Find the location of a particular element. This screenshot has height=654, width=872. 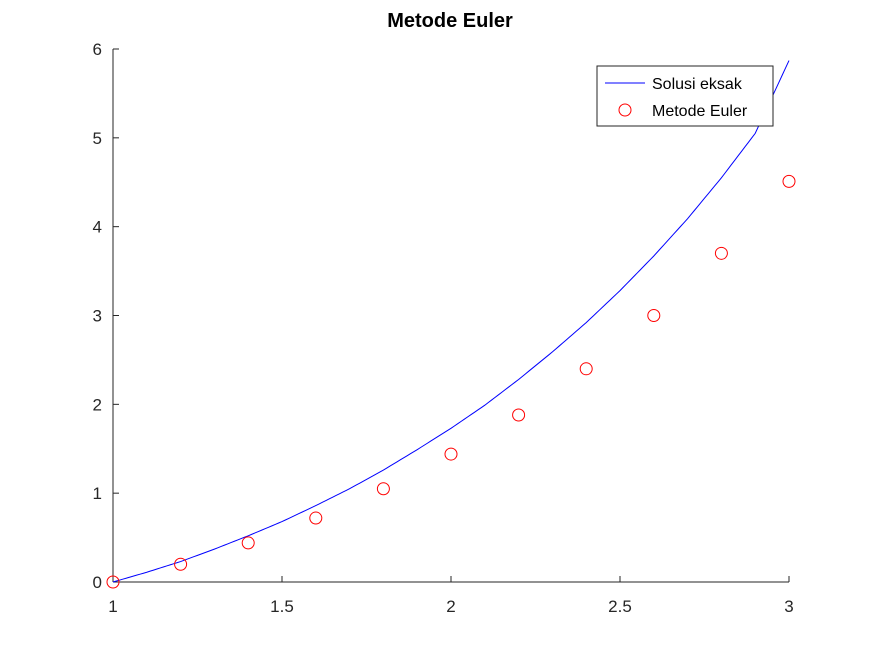

y-tick-label: 3 is located at coordinates (97, 316).